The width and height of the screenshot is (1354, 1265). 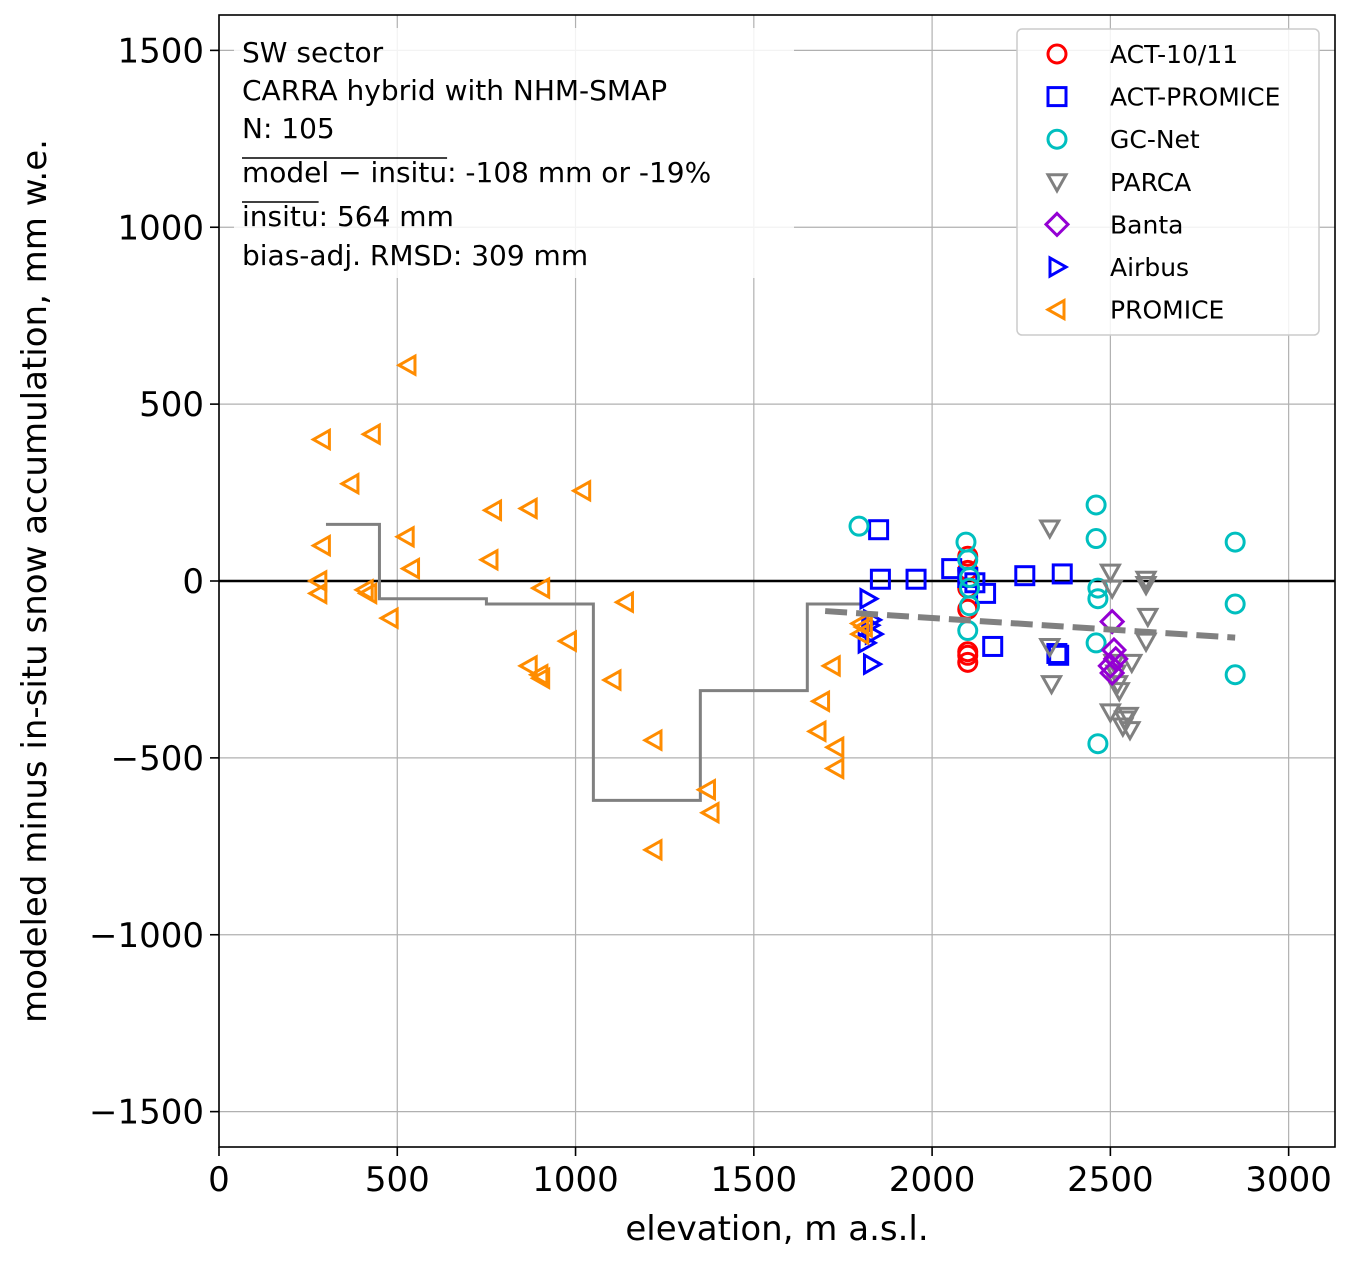 I want to click on stats-mean-insitu-label: insitu, so click(x=280, y=216).